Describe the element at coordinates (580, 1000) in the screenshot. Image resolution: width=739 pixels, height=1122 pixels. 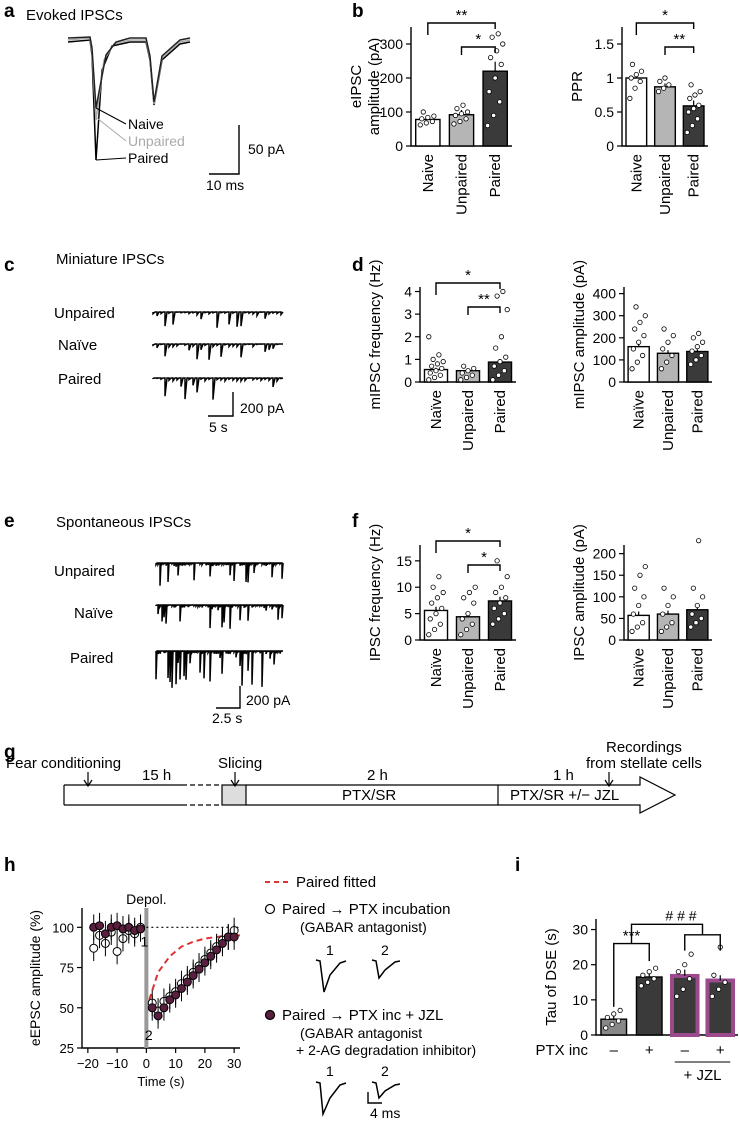
I see `y-tick-label: 10` at that location.